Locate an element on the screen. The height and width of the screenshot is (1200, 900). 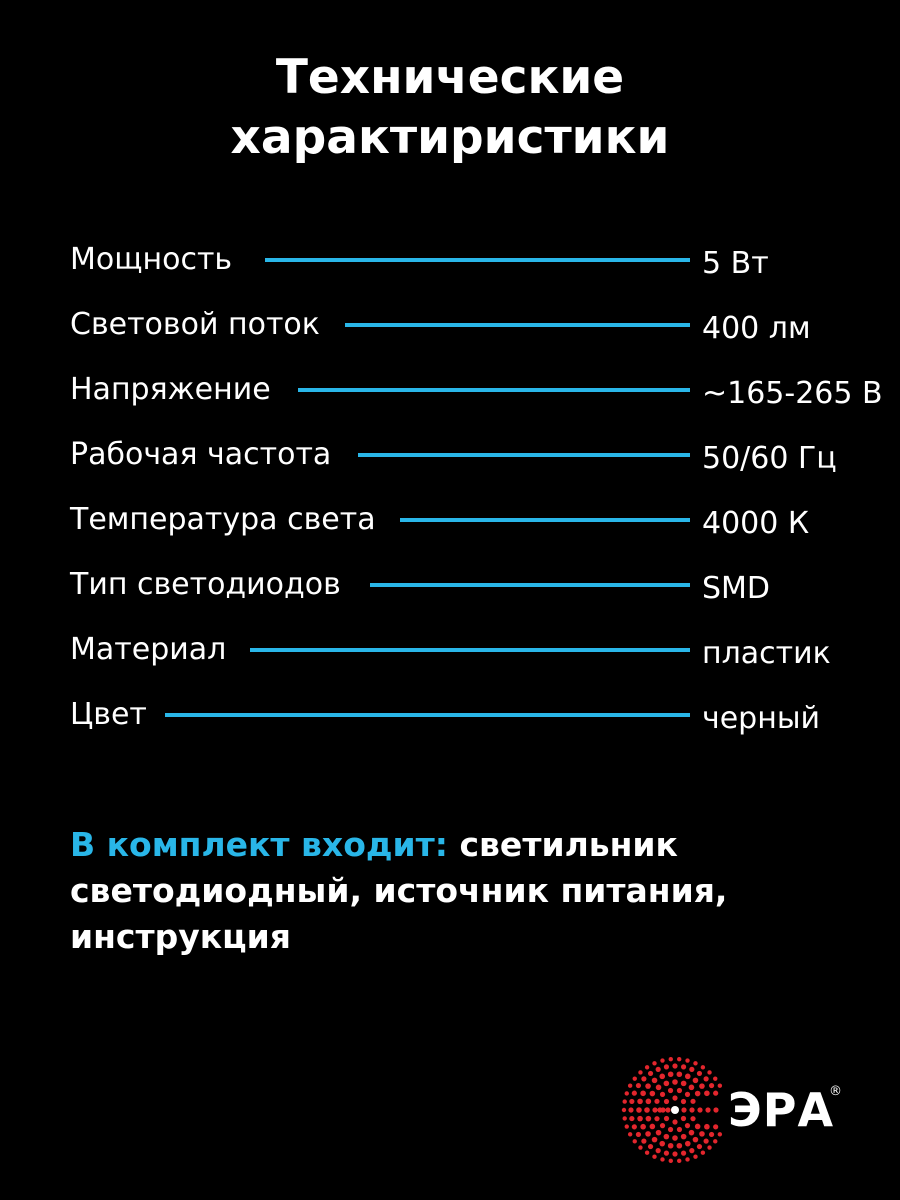
spec-label: Рабочая частота is located at coordinates (201, 454).